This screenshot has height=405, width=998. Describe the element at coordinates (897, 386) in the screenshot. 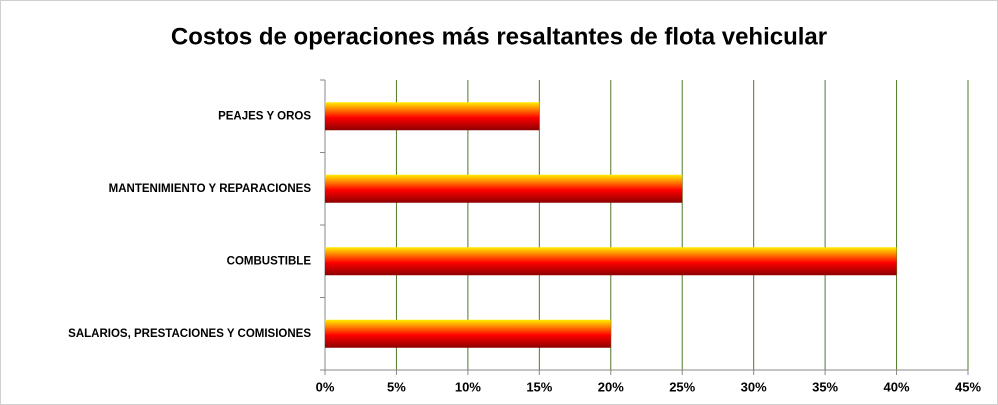

I see `x-tick-label: 40%` at that location.